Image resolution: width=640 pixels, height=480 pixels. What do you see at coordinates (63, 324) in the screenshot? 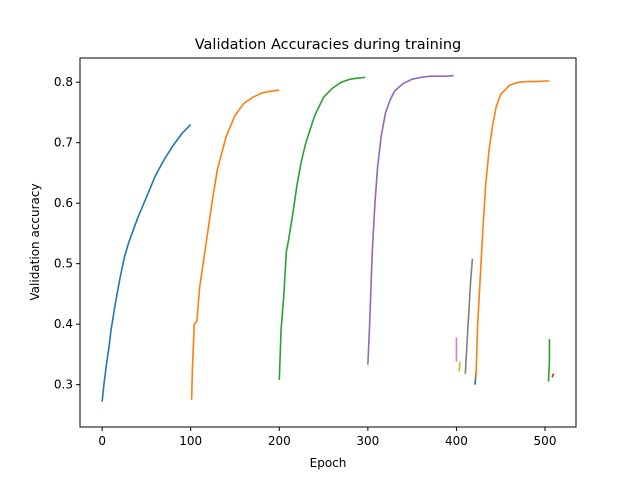
I see `y-tick-label: 0.4` at bounding box center [63, 324].